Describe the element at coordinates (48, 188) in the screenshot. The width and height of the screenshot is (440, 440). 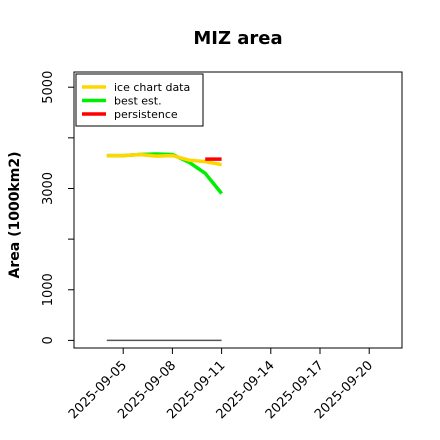
I see `y-tick-label: 3000` at that location.